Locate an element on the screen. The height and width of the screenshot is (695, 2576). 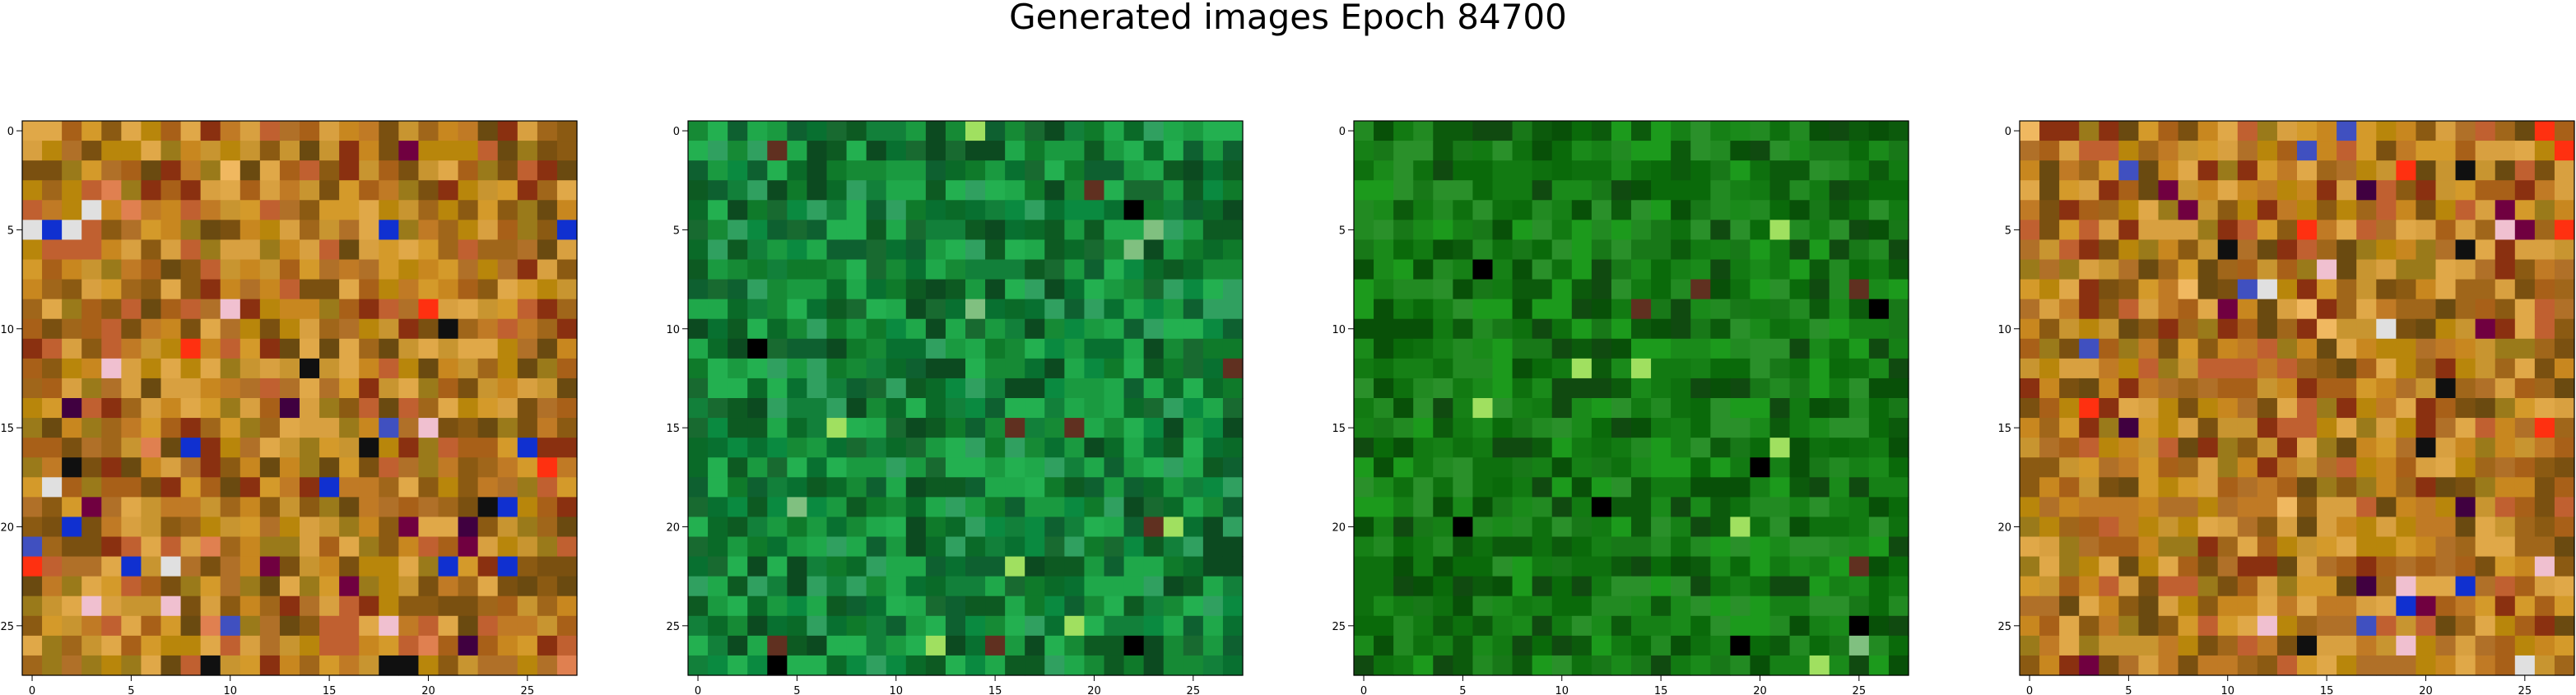
y-tick-label: 5 is located at coordinates (10, 231).